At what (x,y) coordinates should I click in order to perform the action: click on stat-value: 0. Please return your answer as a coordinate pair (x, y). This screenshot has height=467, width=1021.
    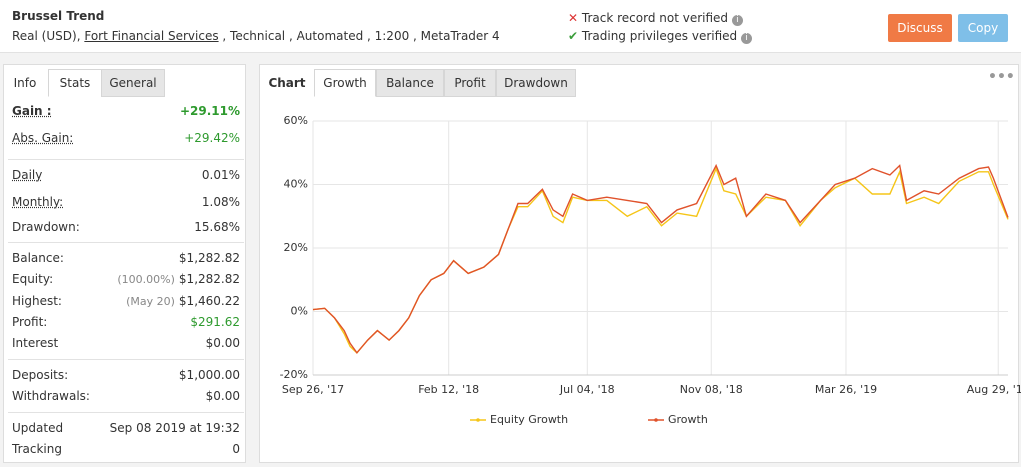
    Looking at the image, I should click on (236, 449).